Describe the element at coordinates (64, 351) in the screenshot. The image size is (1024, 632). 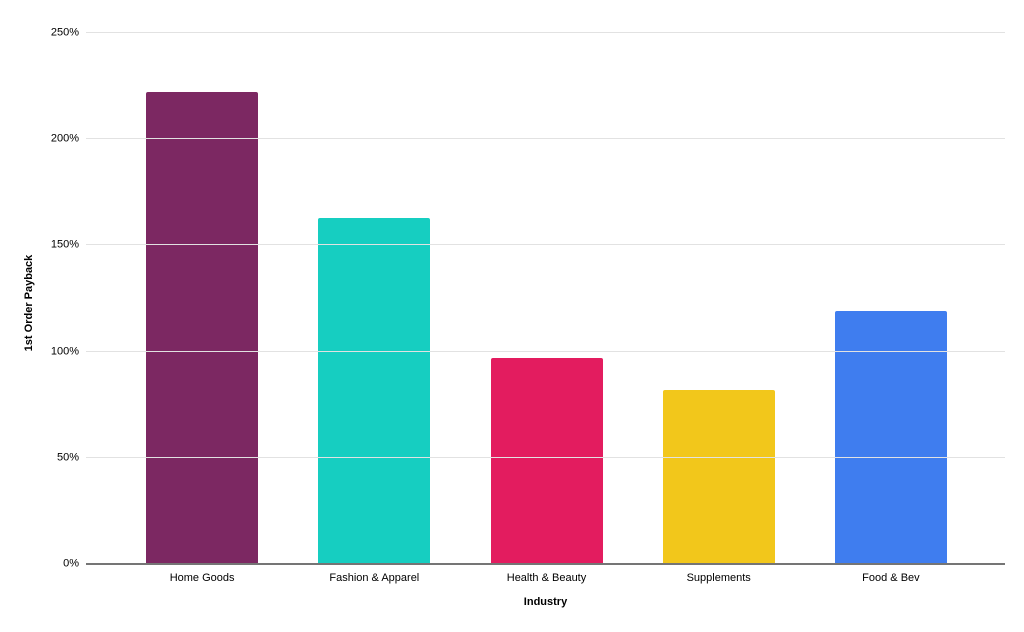
I see `y-tick-label-100: 100%` at that location.